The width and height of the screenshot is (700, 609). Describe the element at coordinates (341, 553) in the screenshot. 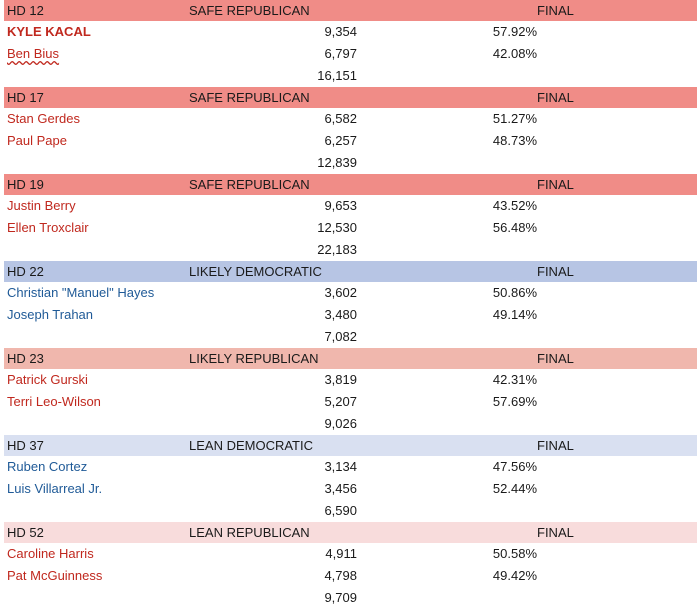

I see `candidate-votes: 4,911` at that location.